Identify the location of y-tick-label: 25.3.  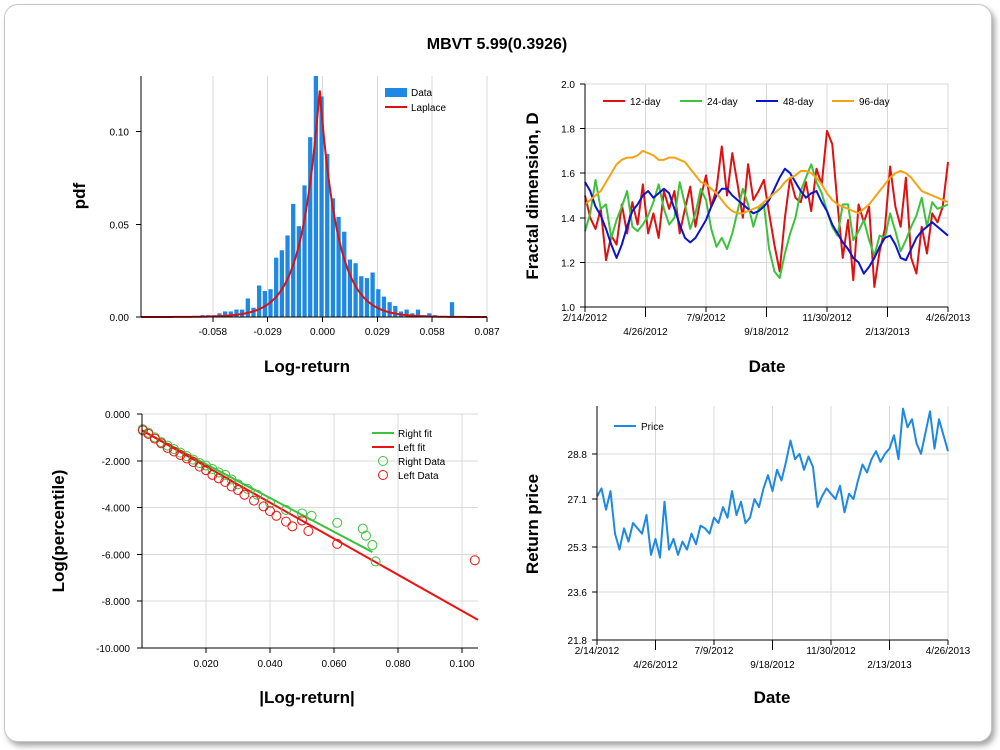
(578, 548).